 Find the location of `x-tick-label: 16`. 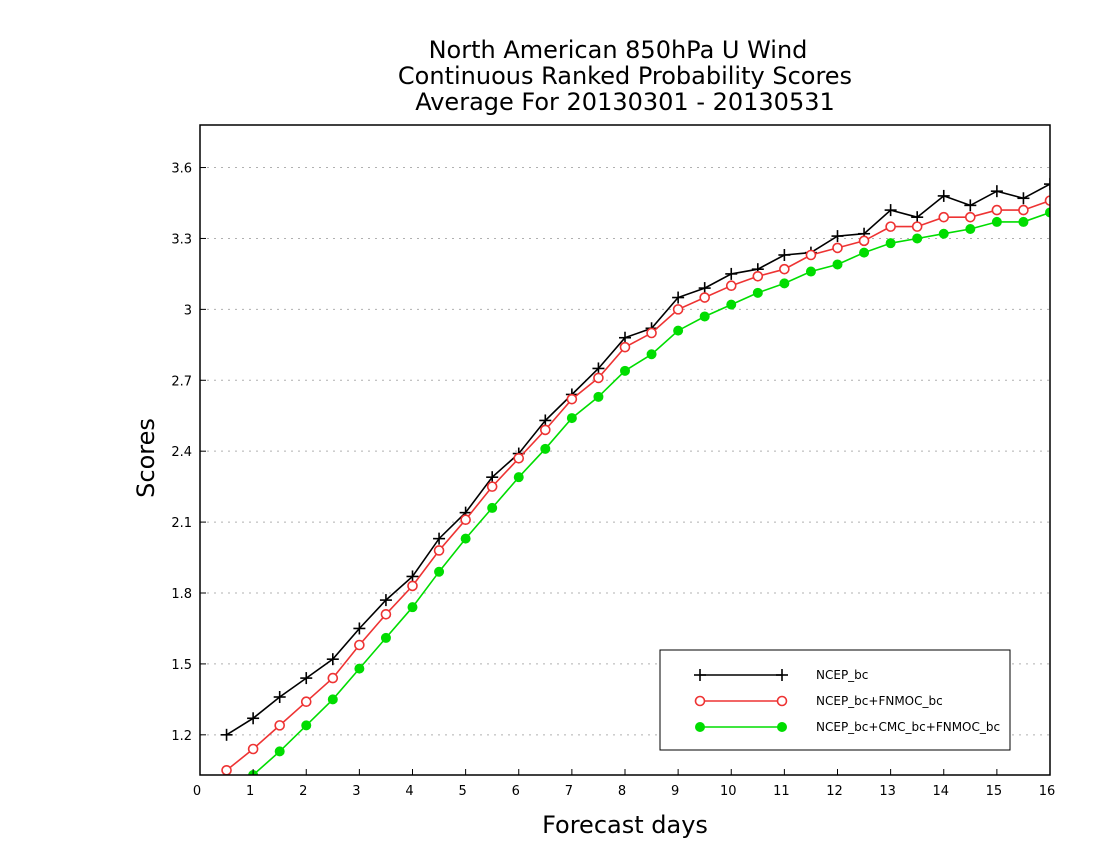

x-tick-label: 16 is located at coordinates (1047, 791).